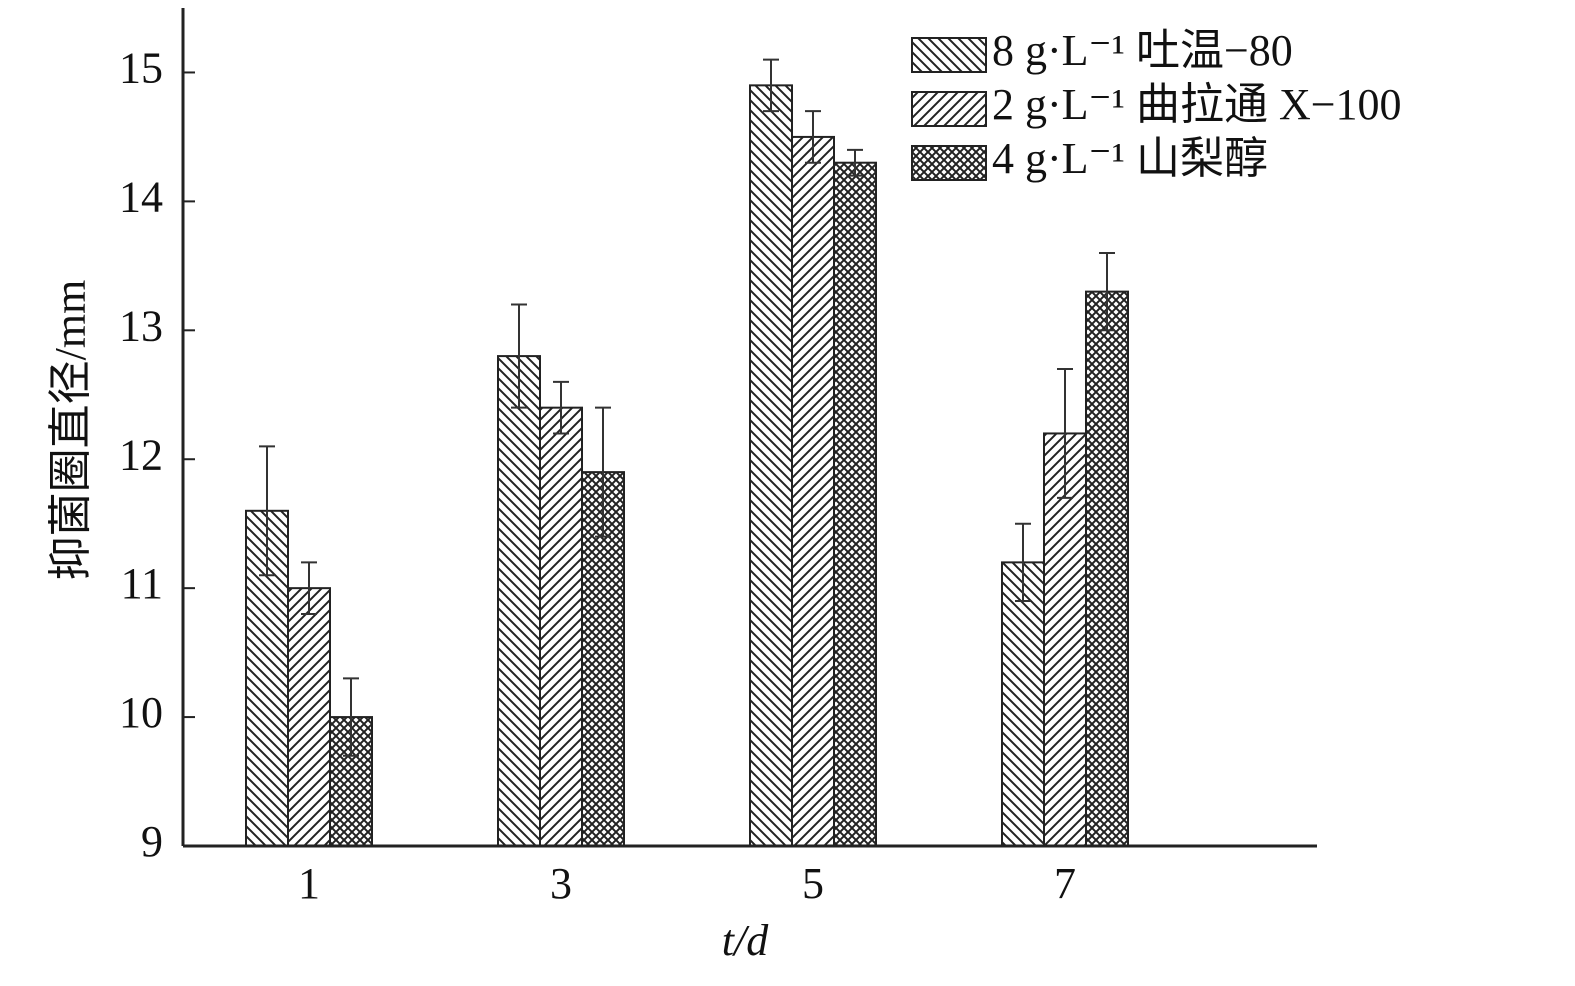 Image resolution: width=1575 pixels, height=986 pixels. Describe the element at coordinates (309, 883) in the screenshot. I see `x-tick-label: 1` at that location.